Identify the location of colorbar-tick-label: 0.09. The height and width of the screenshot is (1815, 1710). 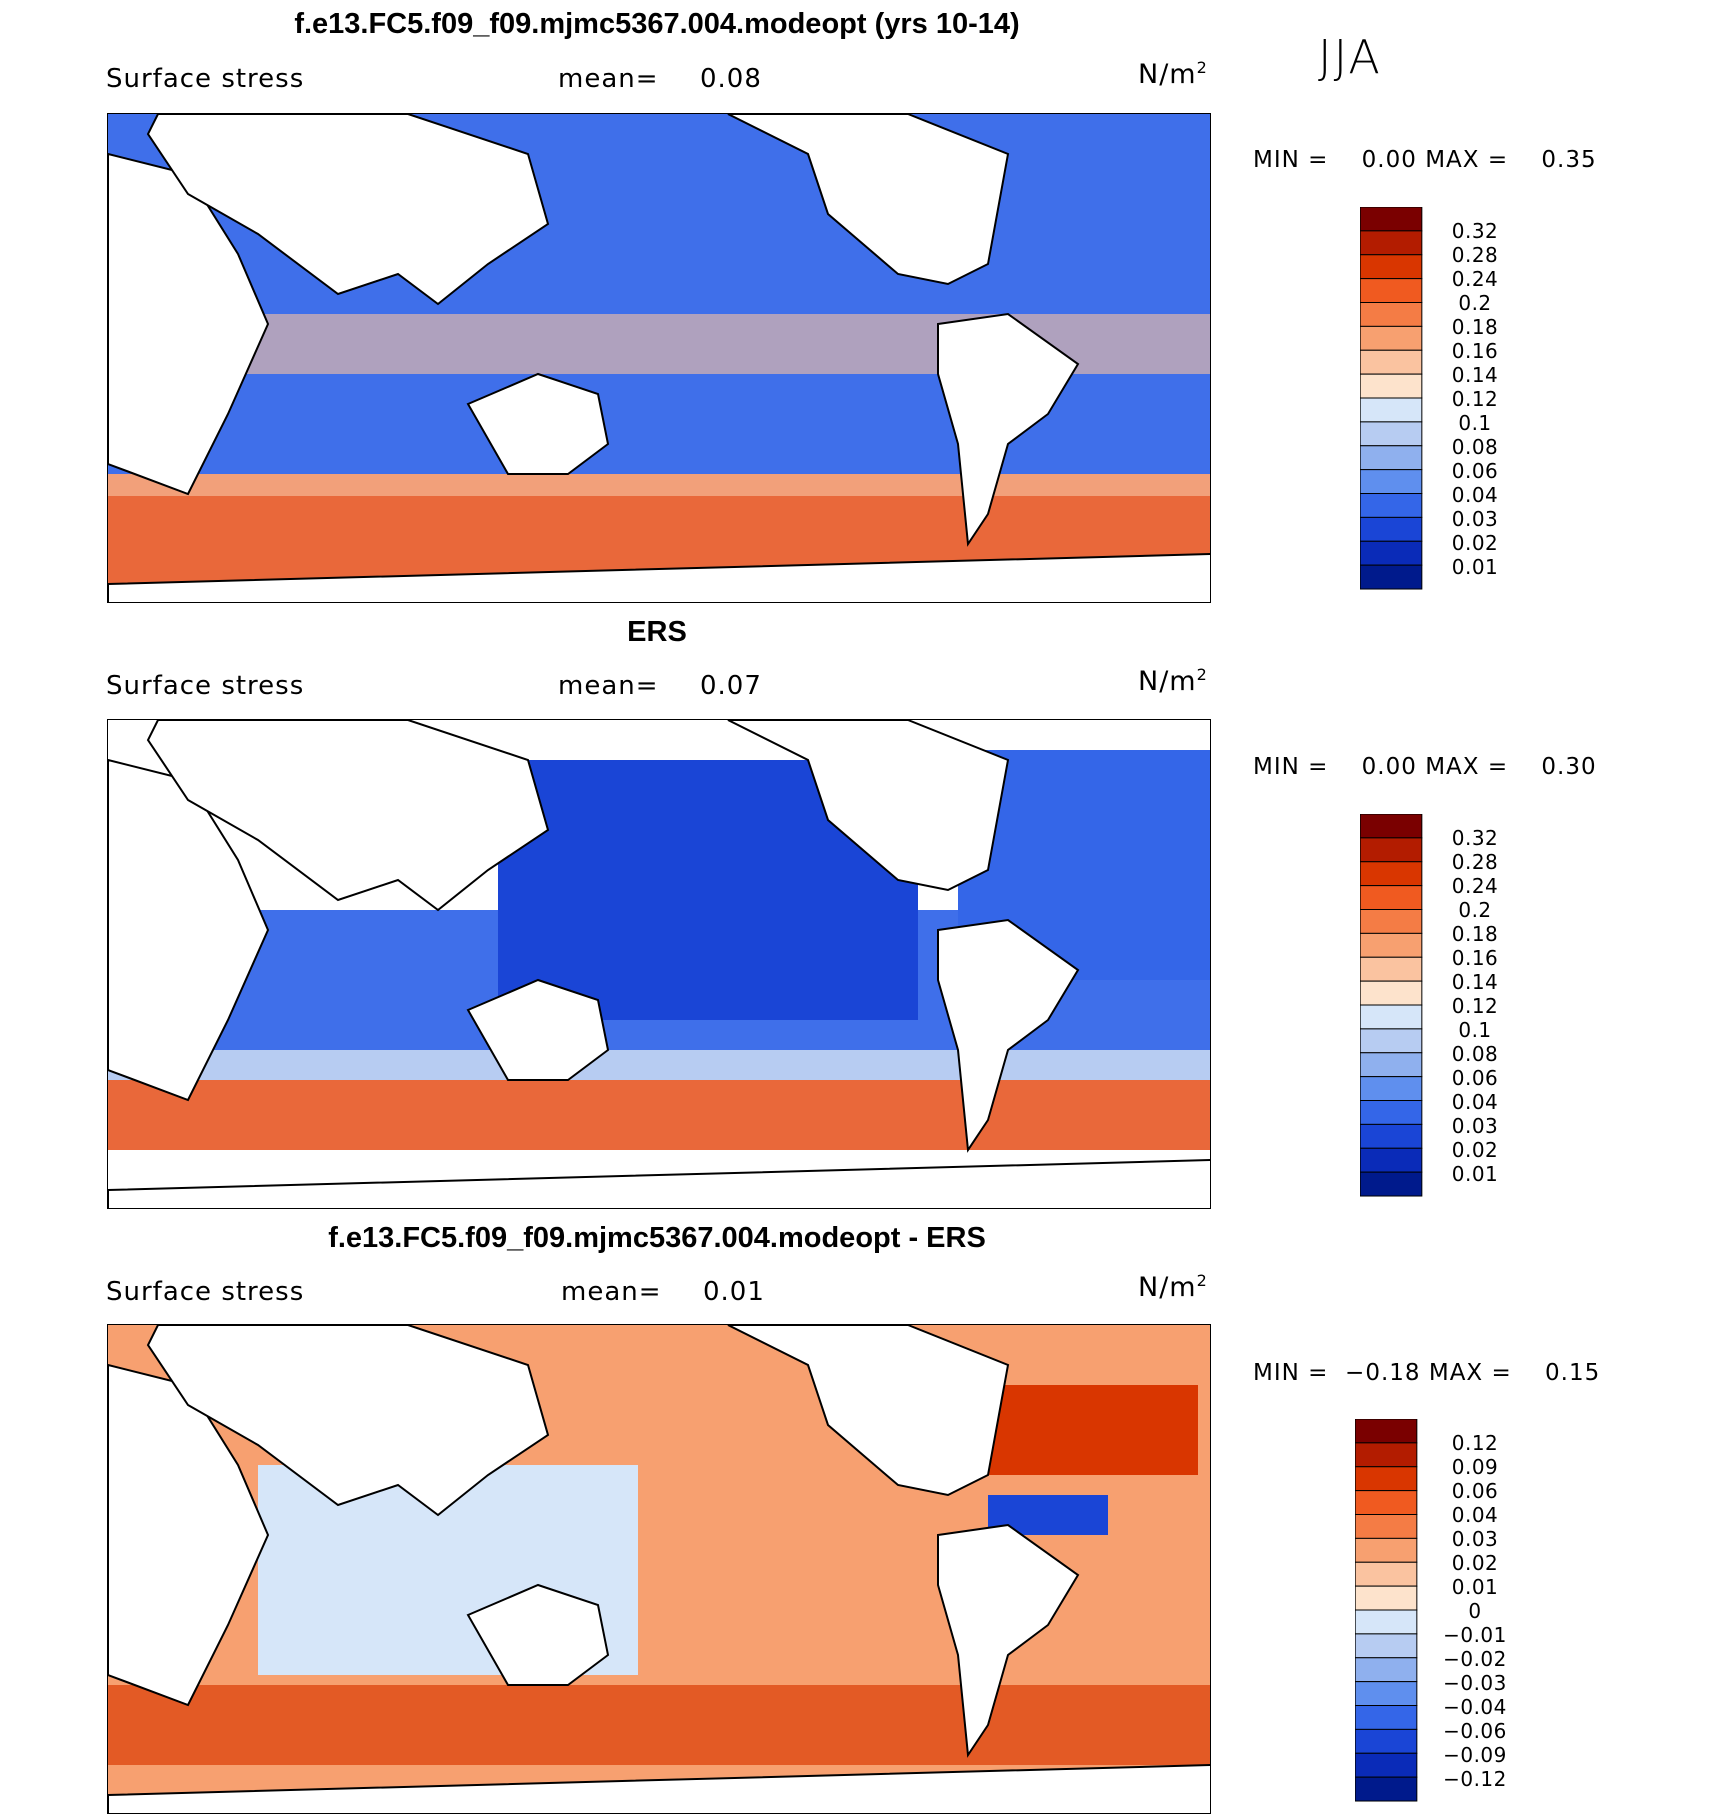
(1475, 1467).